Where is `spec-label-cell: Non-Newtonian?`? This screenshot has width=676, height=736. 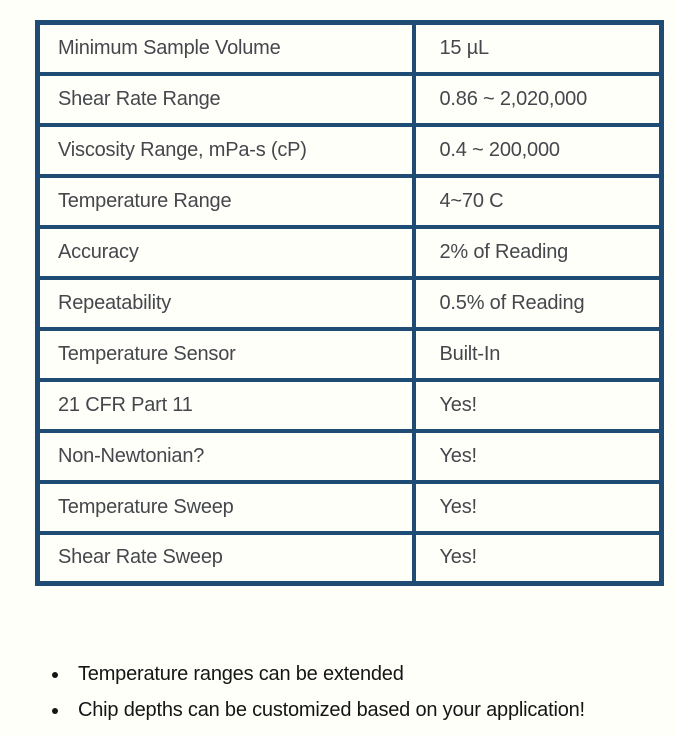 spec-label-cell: Non-Newtonian? is located at coordinates (225, 456).